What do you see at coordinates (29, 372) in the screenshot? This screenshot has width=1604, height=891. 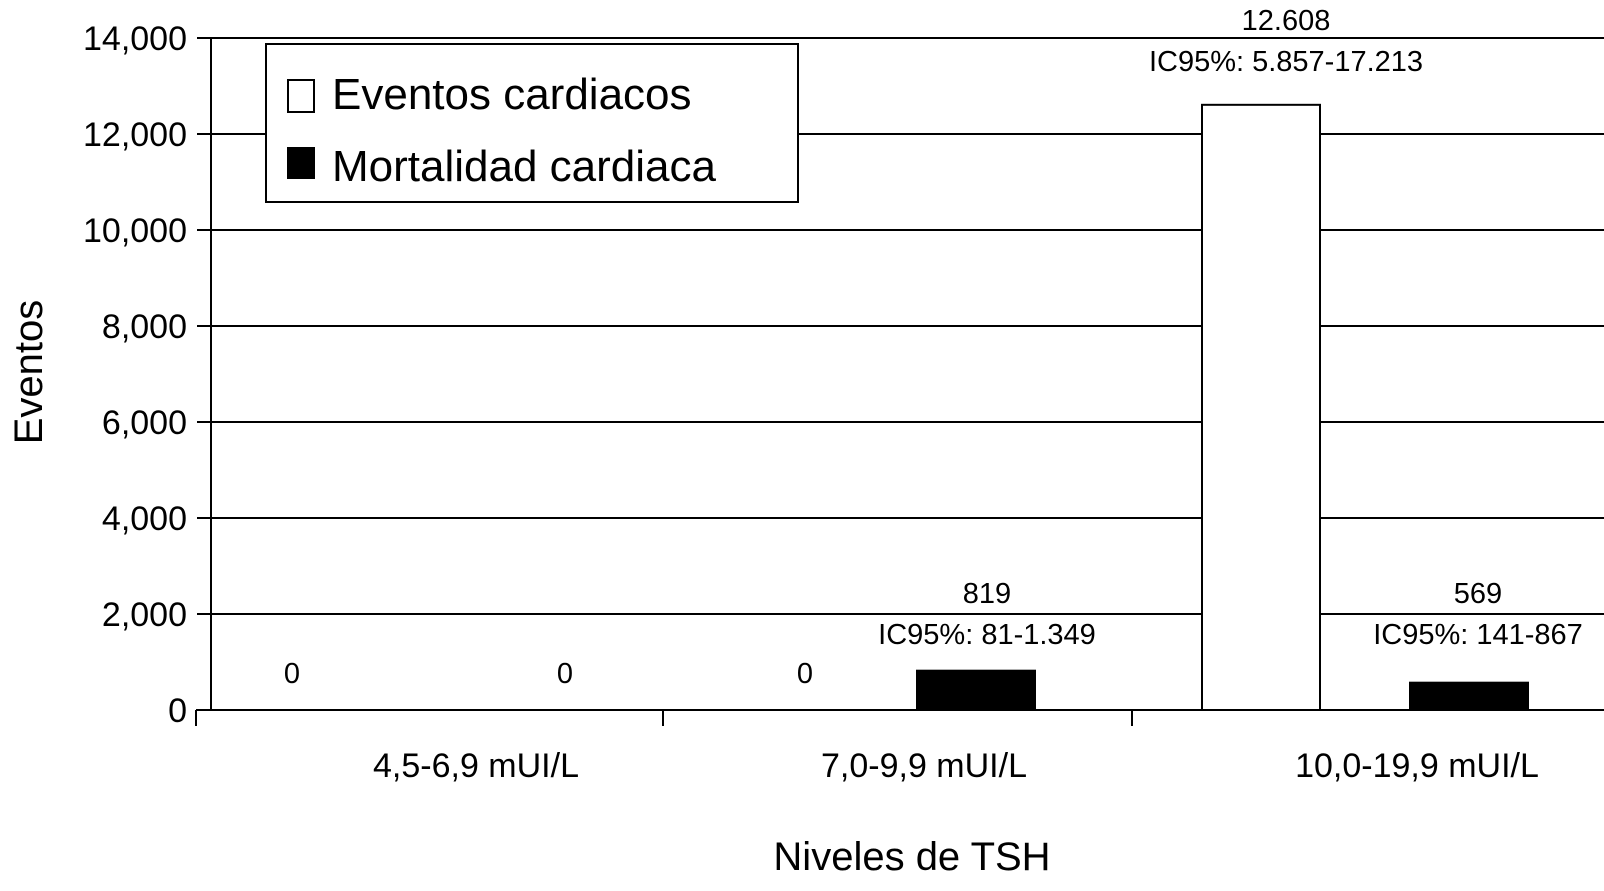 I see `y-axis-title: Eventos` at bounding box center [29, 372].